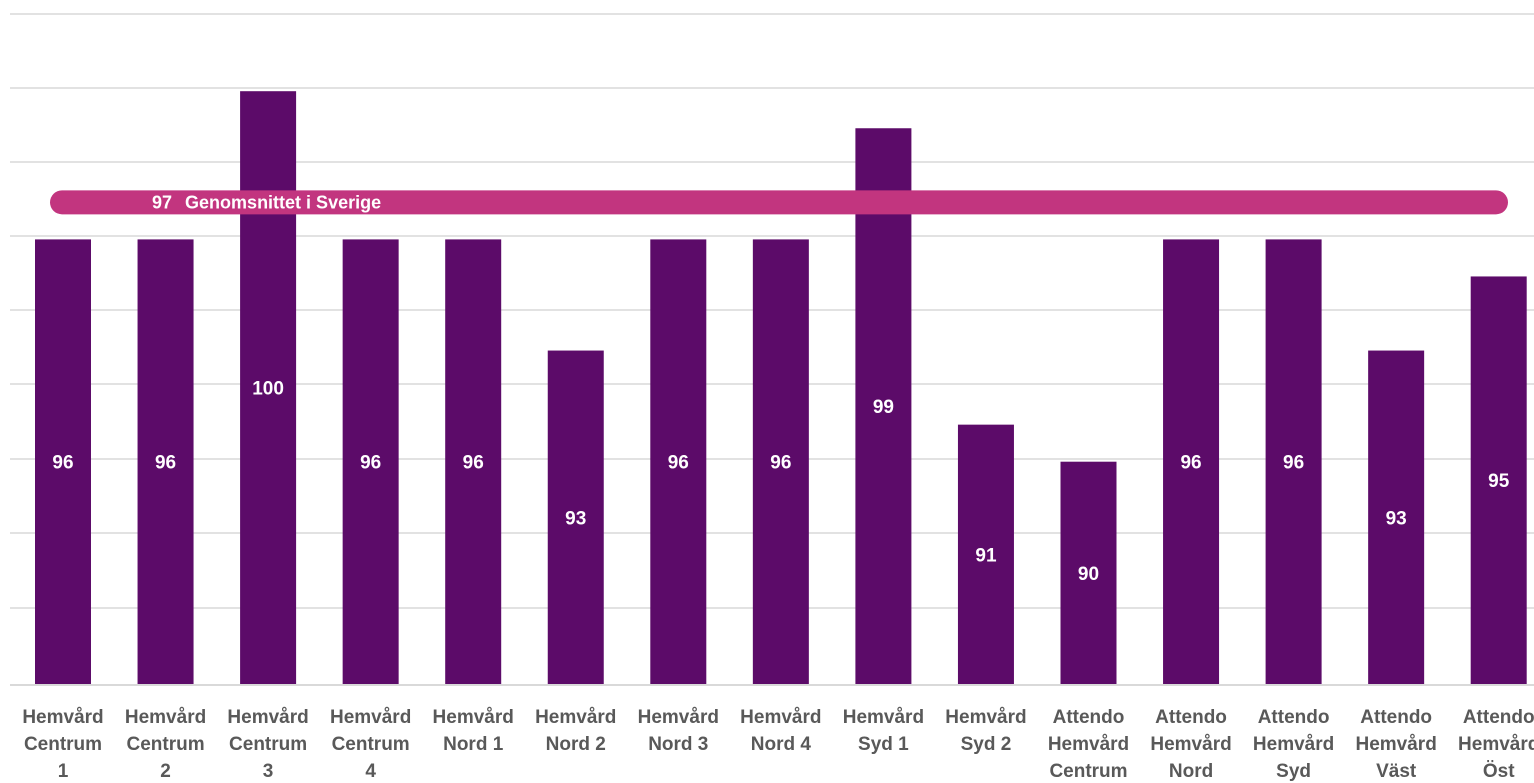  I want to click on average-label: 97 Genomsnittet i Sverige, so click(266, 202).